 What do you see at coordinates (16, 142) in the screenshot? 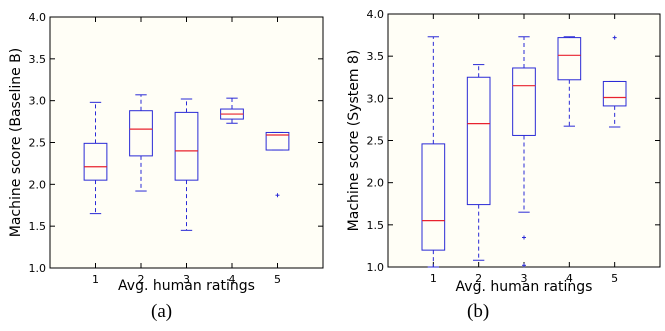
I see `y-axis-label: Machine score (Baseline B)` at bounding box center [16, 142].